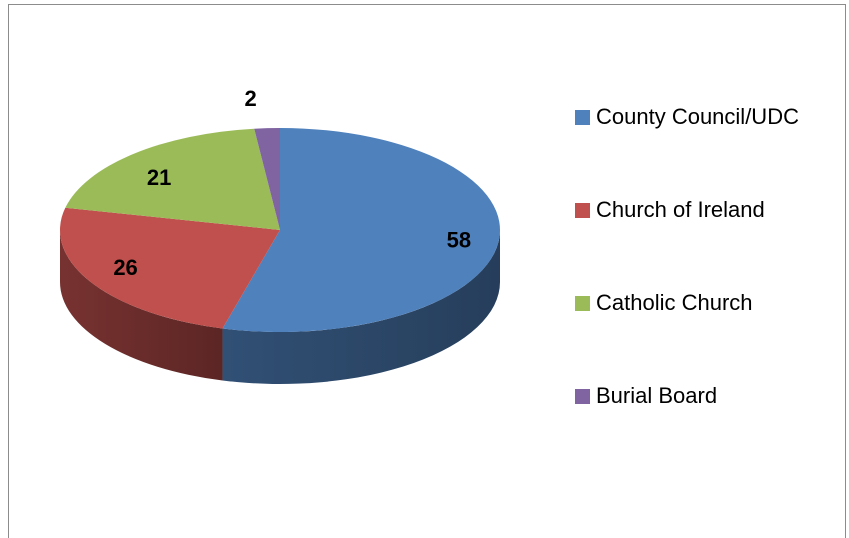 This screenshot has height=538, width=849. Describe the element at coordinates (173, 179) in the screenshot. I see `pie-slice-catholic-church` at that location.